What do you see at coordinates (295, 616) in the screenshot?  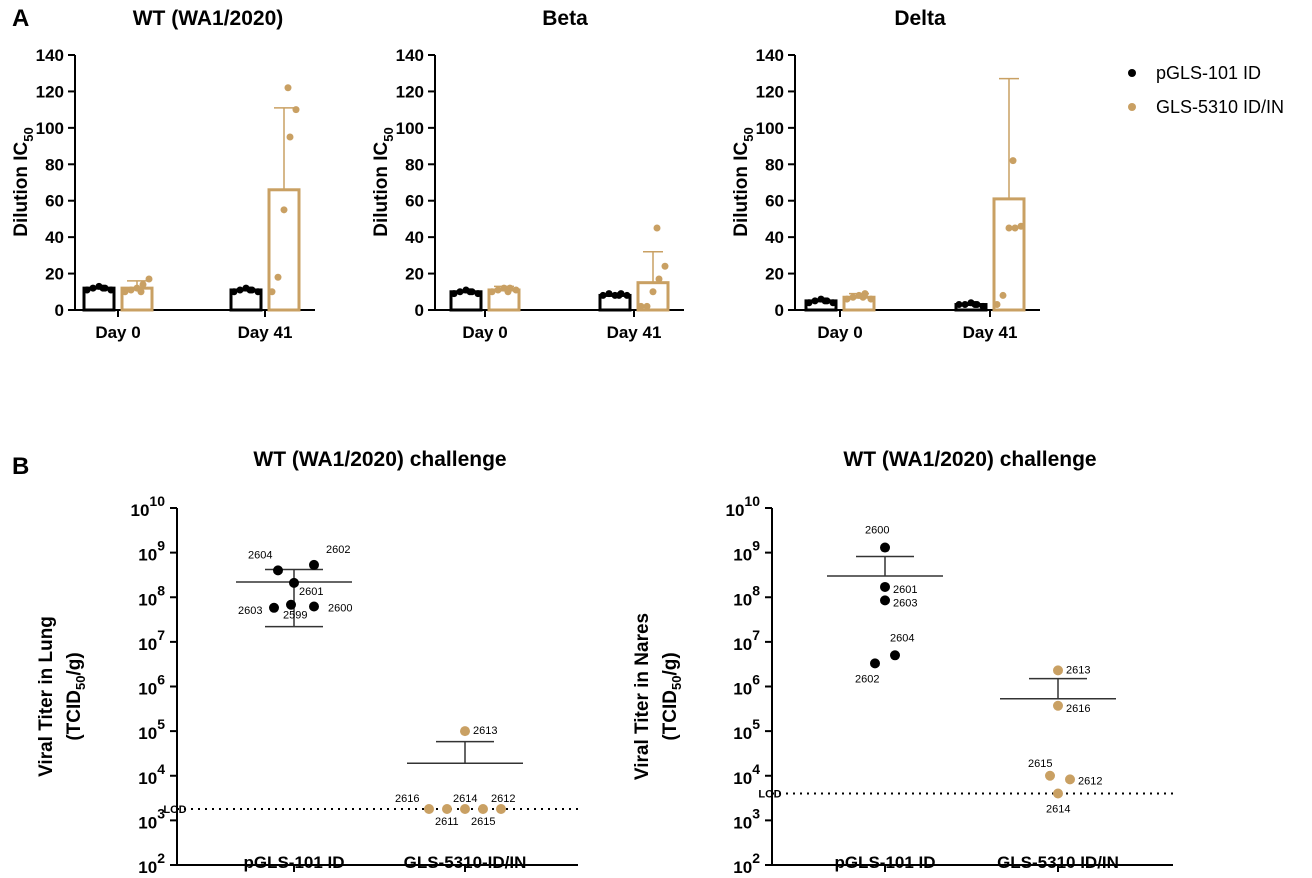 I see `point-label-2599: 2599` at bounding box center [295, 616].